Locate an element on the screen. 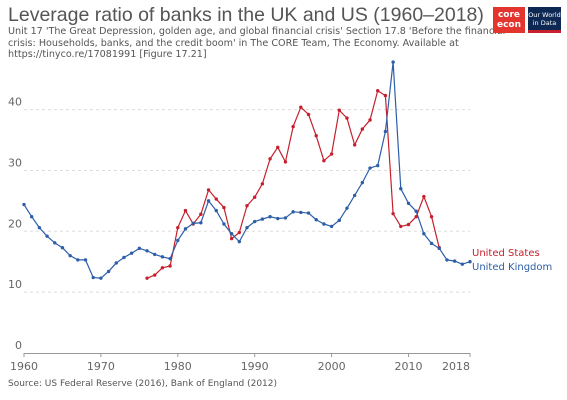 This screenshot has height=400, width=567. legend-label: United States is located at coordinates (506, 253).